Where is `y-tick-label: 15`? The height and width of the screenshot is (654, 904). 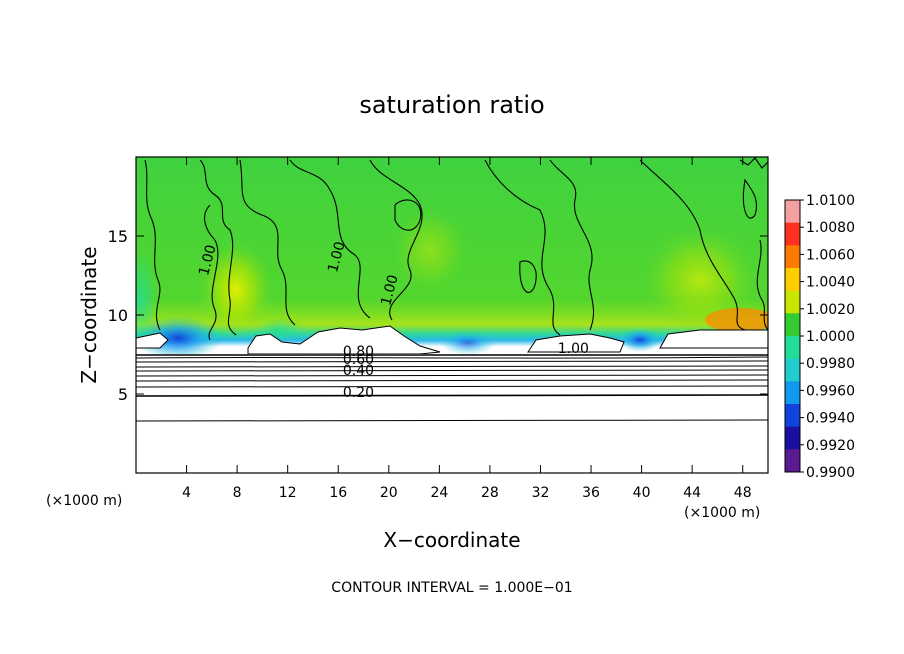 y-tick-label: 15 is located at coordinates (118, 236).